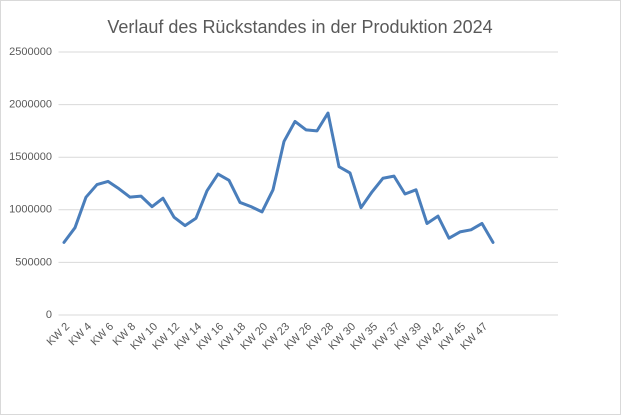 The width and height of the screenshot is (626, 416). I want to click on y-tick-label: 0, so click(49, 315).